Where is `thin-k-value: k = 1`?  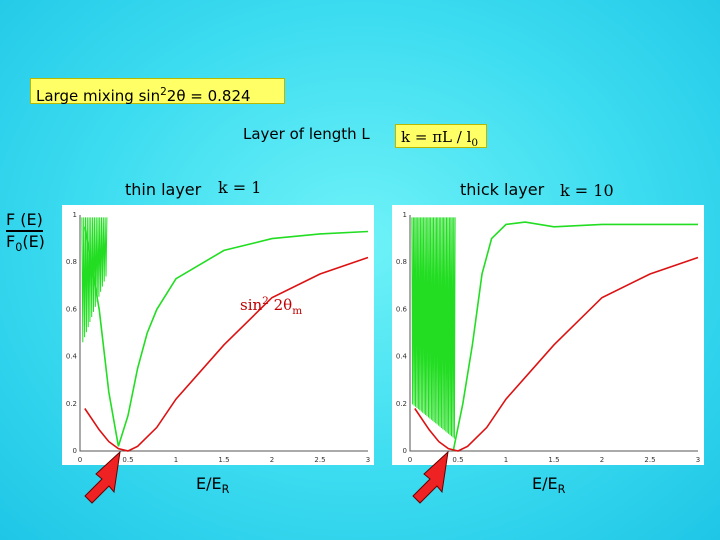 thin-k-value: k = 1 is located at coordinates (240, 187).